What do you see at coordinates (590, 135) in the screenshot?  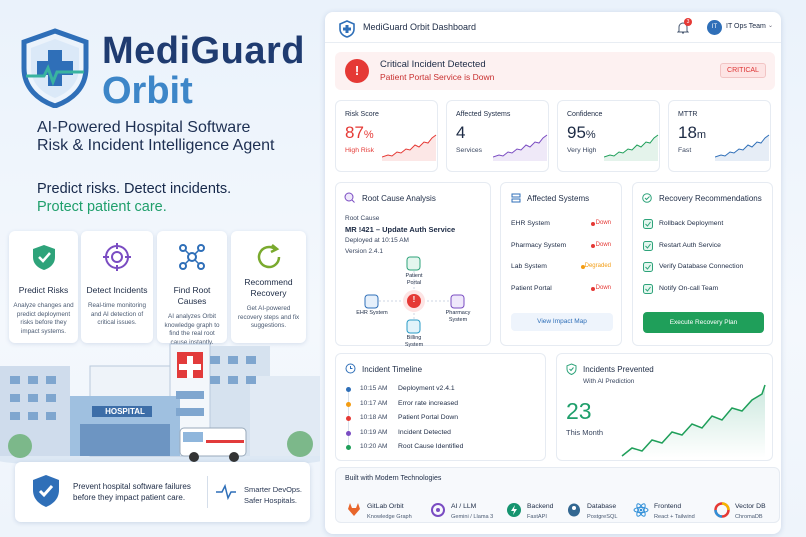 I see `metric-unit: %` at bounding box center [590, 135].